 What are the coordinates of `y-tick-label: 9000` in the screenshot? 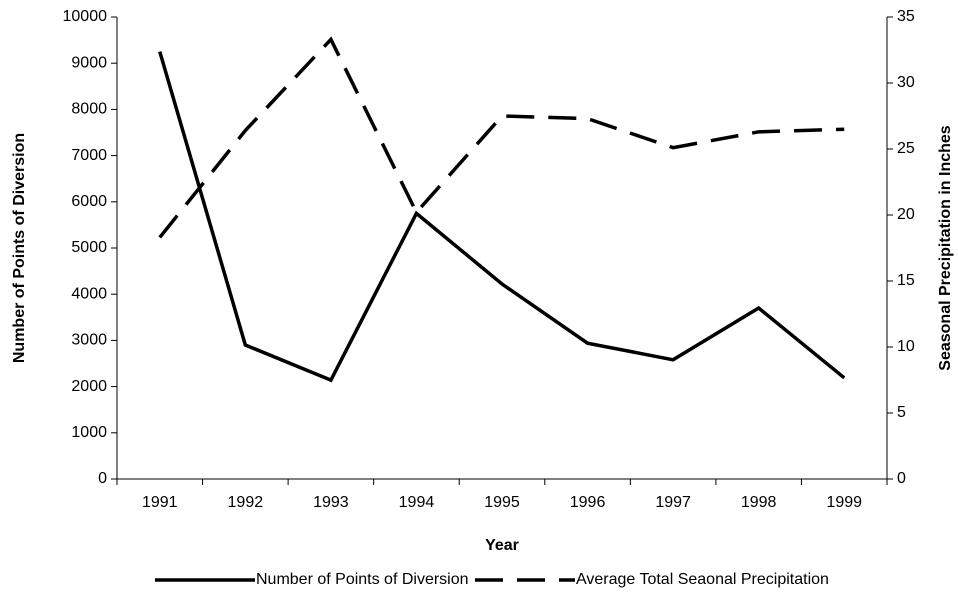 It's located at (89, 62).